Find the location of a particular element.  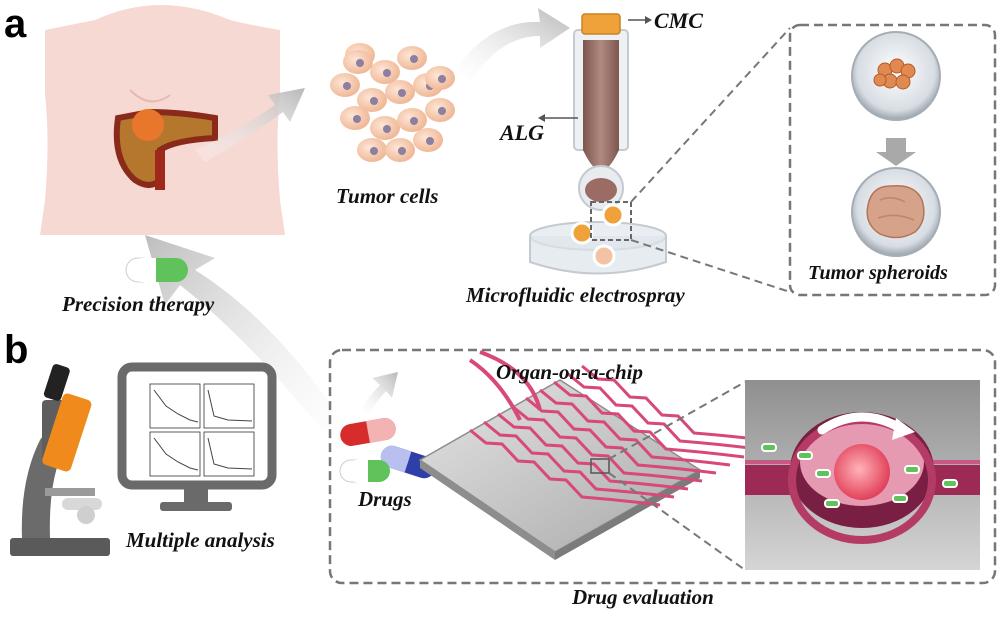

collection-dish is located at coordinates (598, 238).